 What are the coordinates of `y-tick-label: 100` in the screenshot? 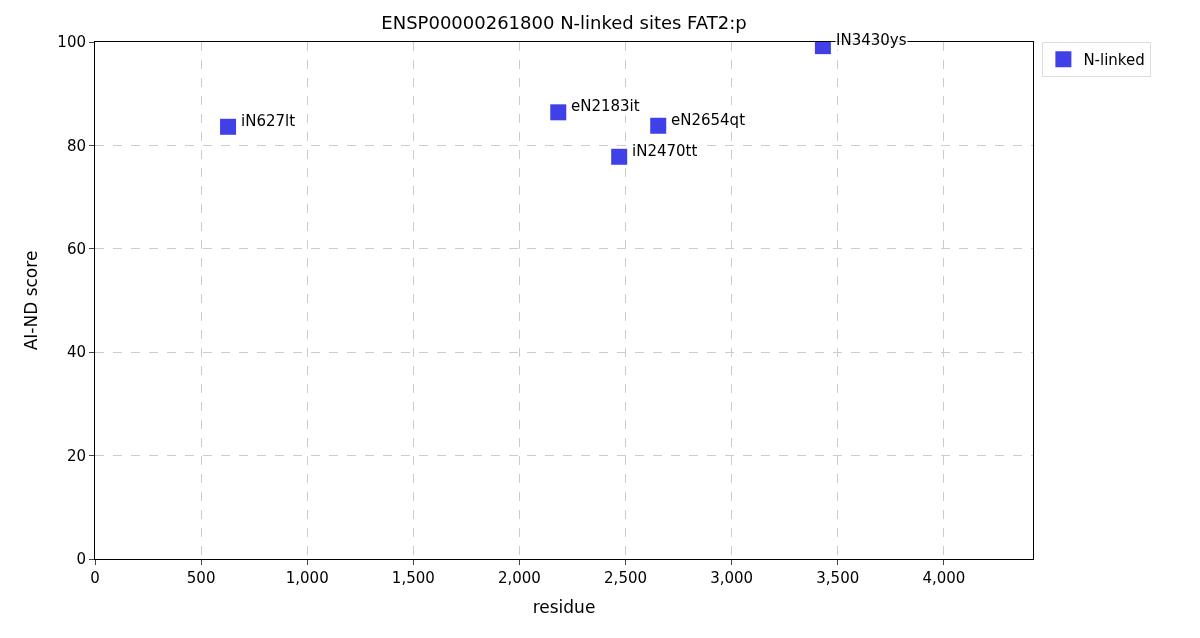 It's located at (71, 42).